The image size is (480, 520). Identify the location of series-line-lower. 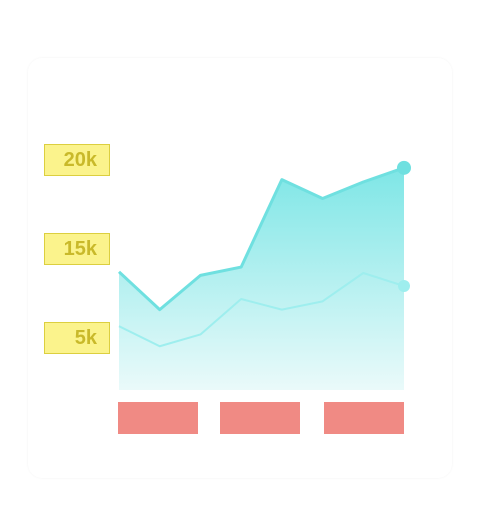
(261, 310).